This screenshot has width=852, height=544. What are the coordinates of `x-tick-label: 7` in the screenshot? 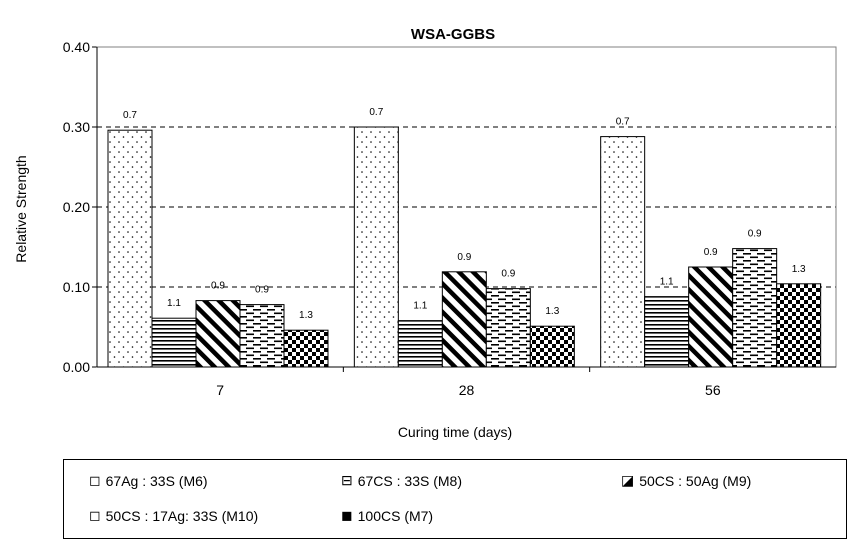 It's located at (220, 390).